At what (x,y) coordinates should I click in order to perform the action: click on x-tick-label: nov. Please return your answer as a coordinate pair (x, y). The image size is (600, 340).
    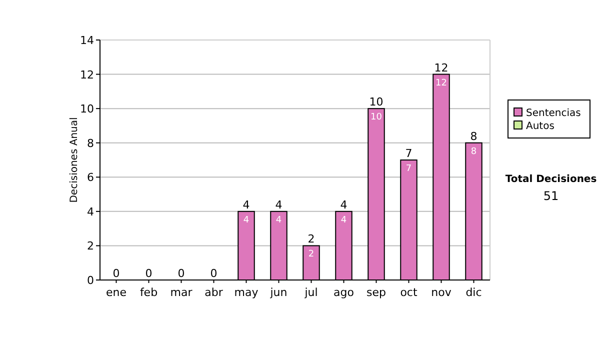
    Looking at the image, I should click on (441, 292).